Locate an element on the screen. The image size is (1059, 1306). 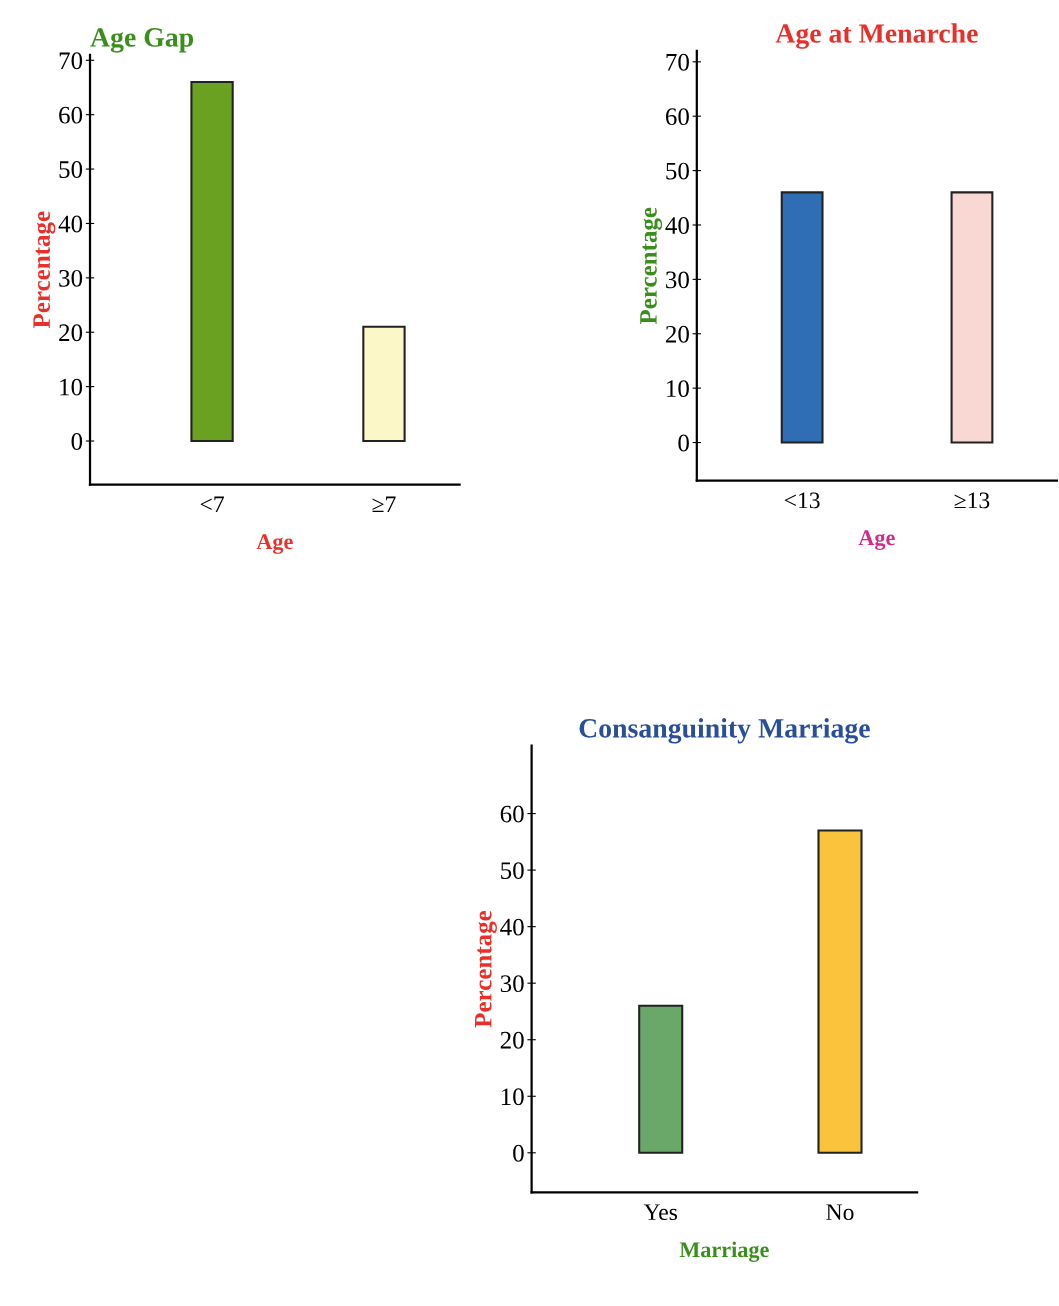
x-tick-label: ≥13 is located at coordinates (972, 500).